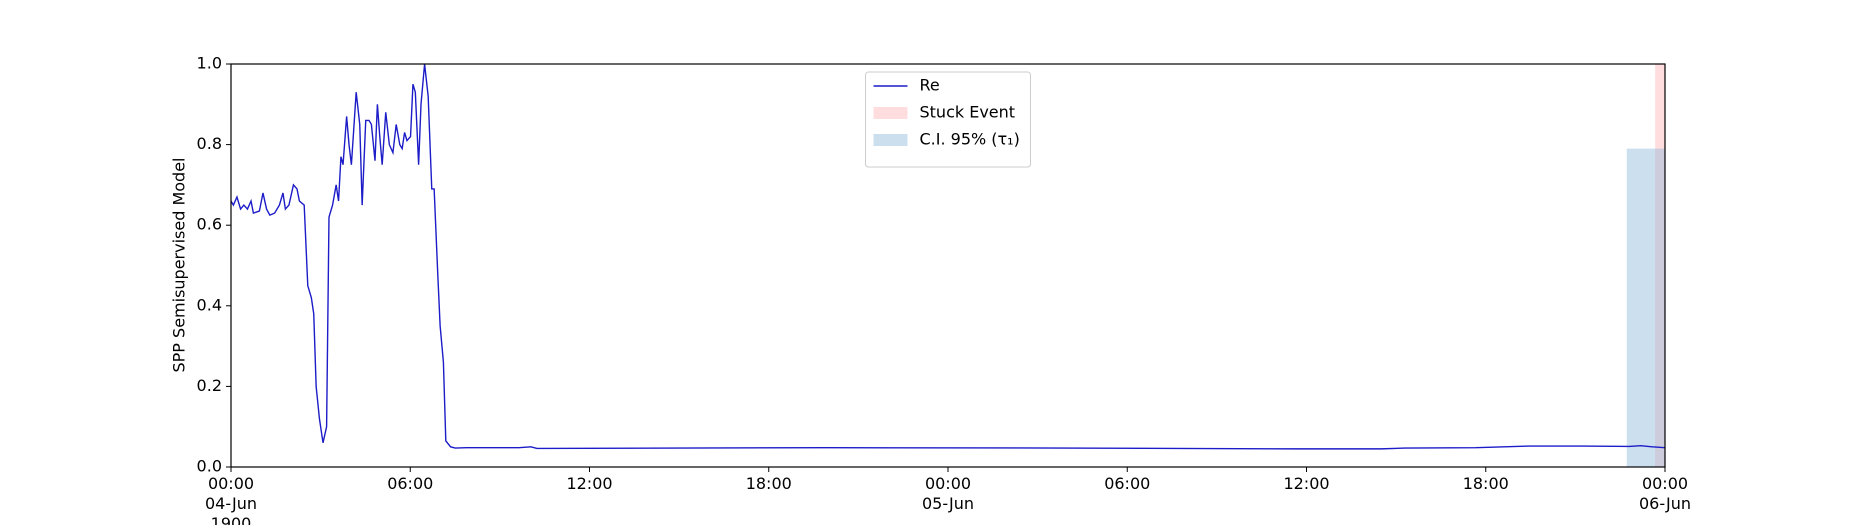 The height and width of the screenshot is (525, 1850). Describe the element at coordinates (948, 493) in the screenshot. I see `x-tick-label: 00:00 05-Jun` at that location.